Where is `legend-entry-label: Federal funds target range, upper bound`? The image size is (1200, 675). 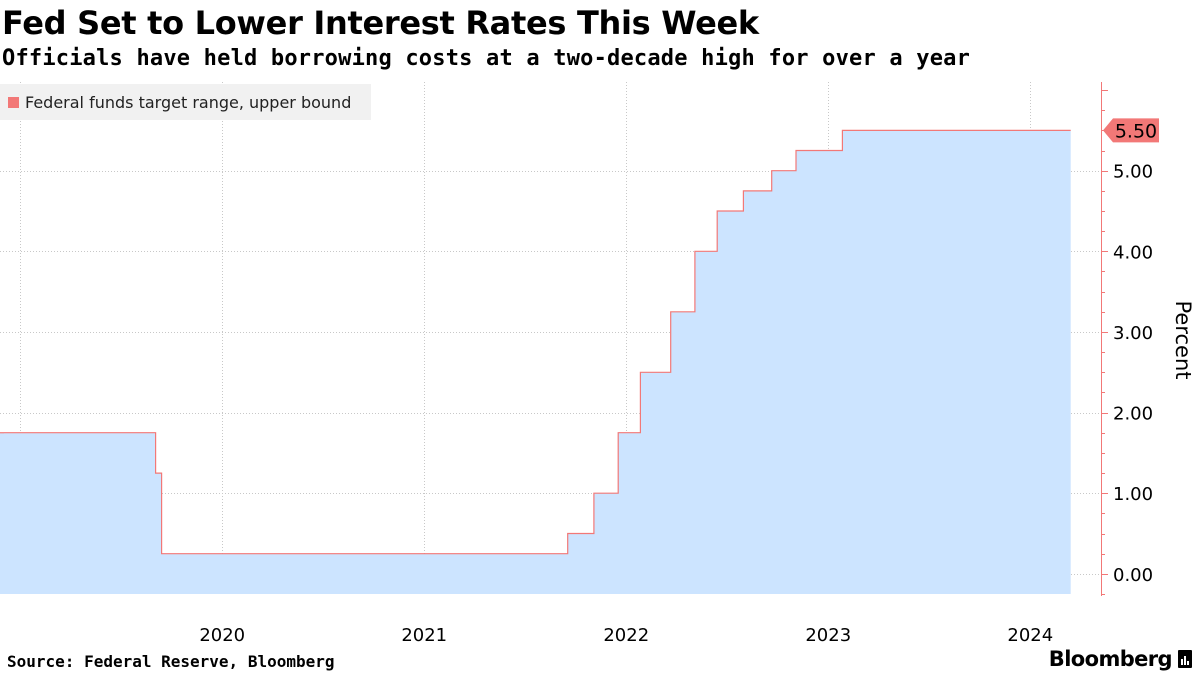
legend-entry-label: Federal funds target range, upper bound is located at coordinates (188, 102).